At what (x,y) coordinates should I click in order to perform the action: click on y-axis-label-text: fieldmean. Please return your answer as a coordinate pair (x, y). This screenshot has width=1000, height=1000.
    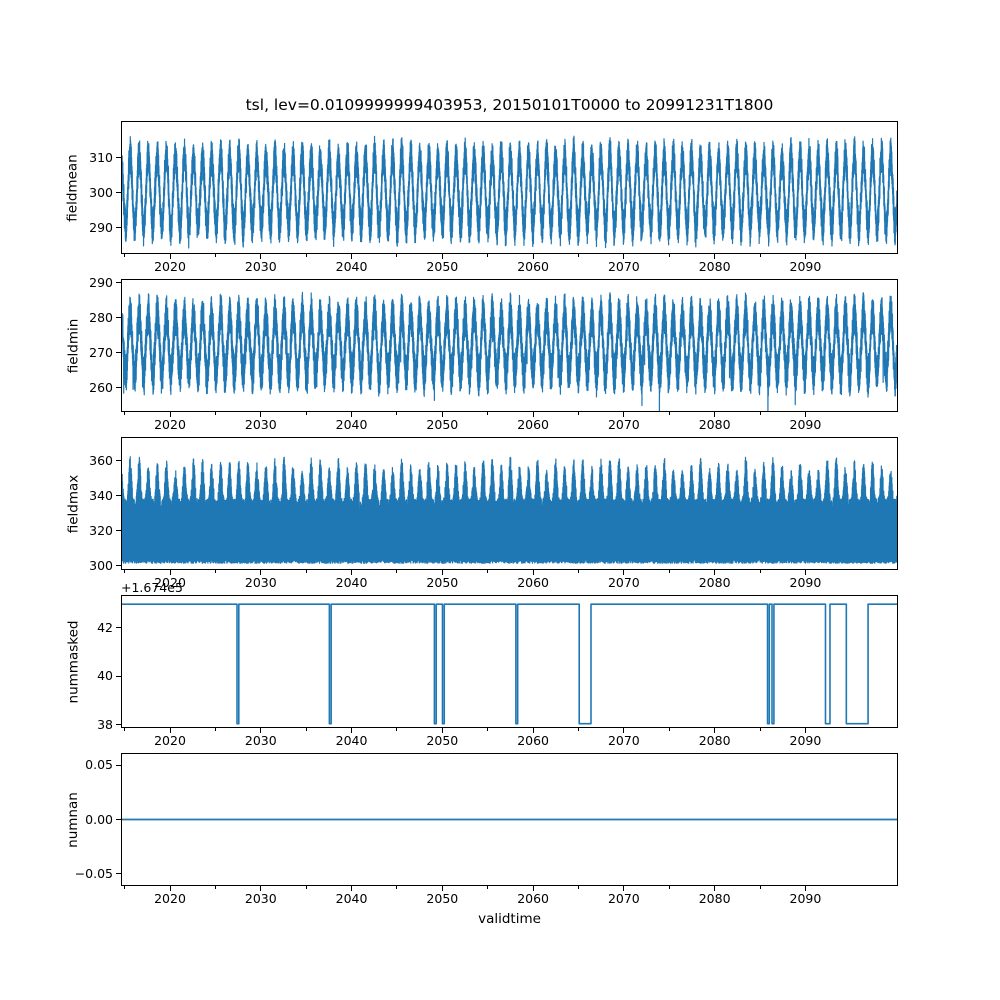
    Looking at the image, I should click on (73, 187).